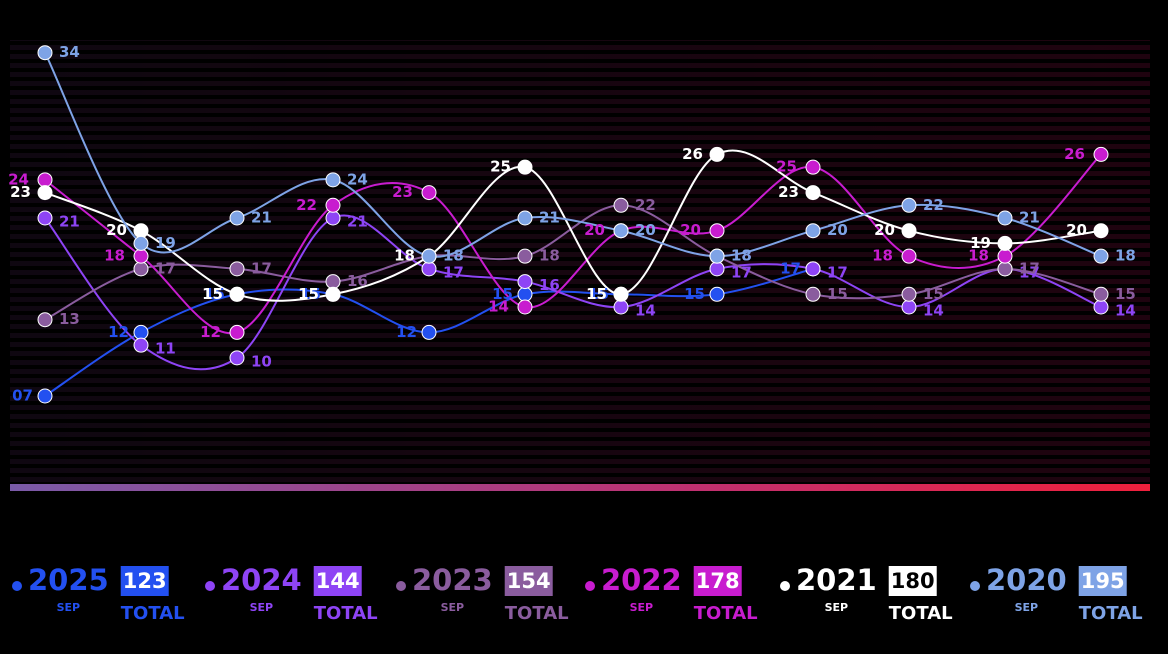 Image resolution: width=1168 pixels, height=654 pixels. Describe the element at coordinates (165, 349) in the screenshot. I see `data-label: 11` at that location.